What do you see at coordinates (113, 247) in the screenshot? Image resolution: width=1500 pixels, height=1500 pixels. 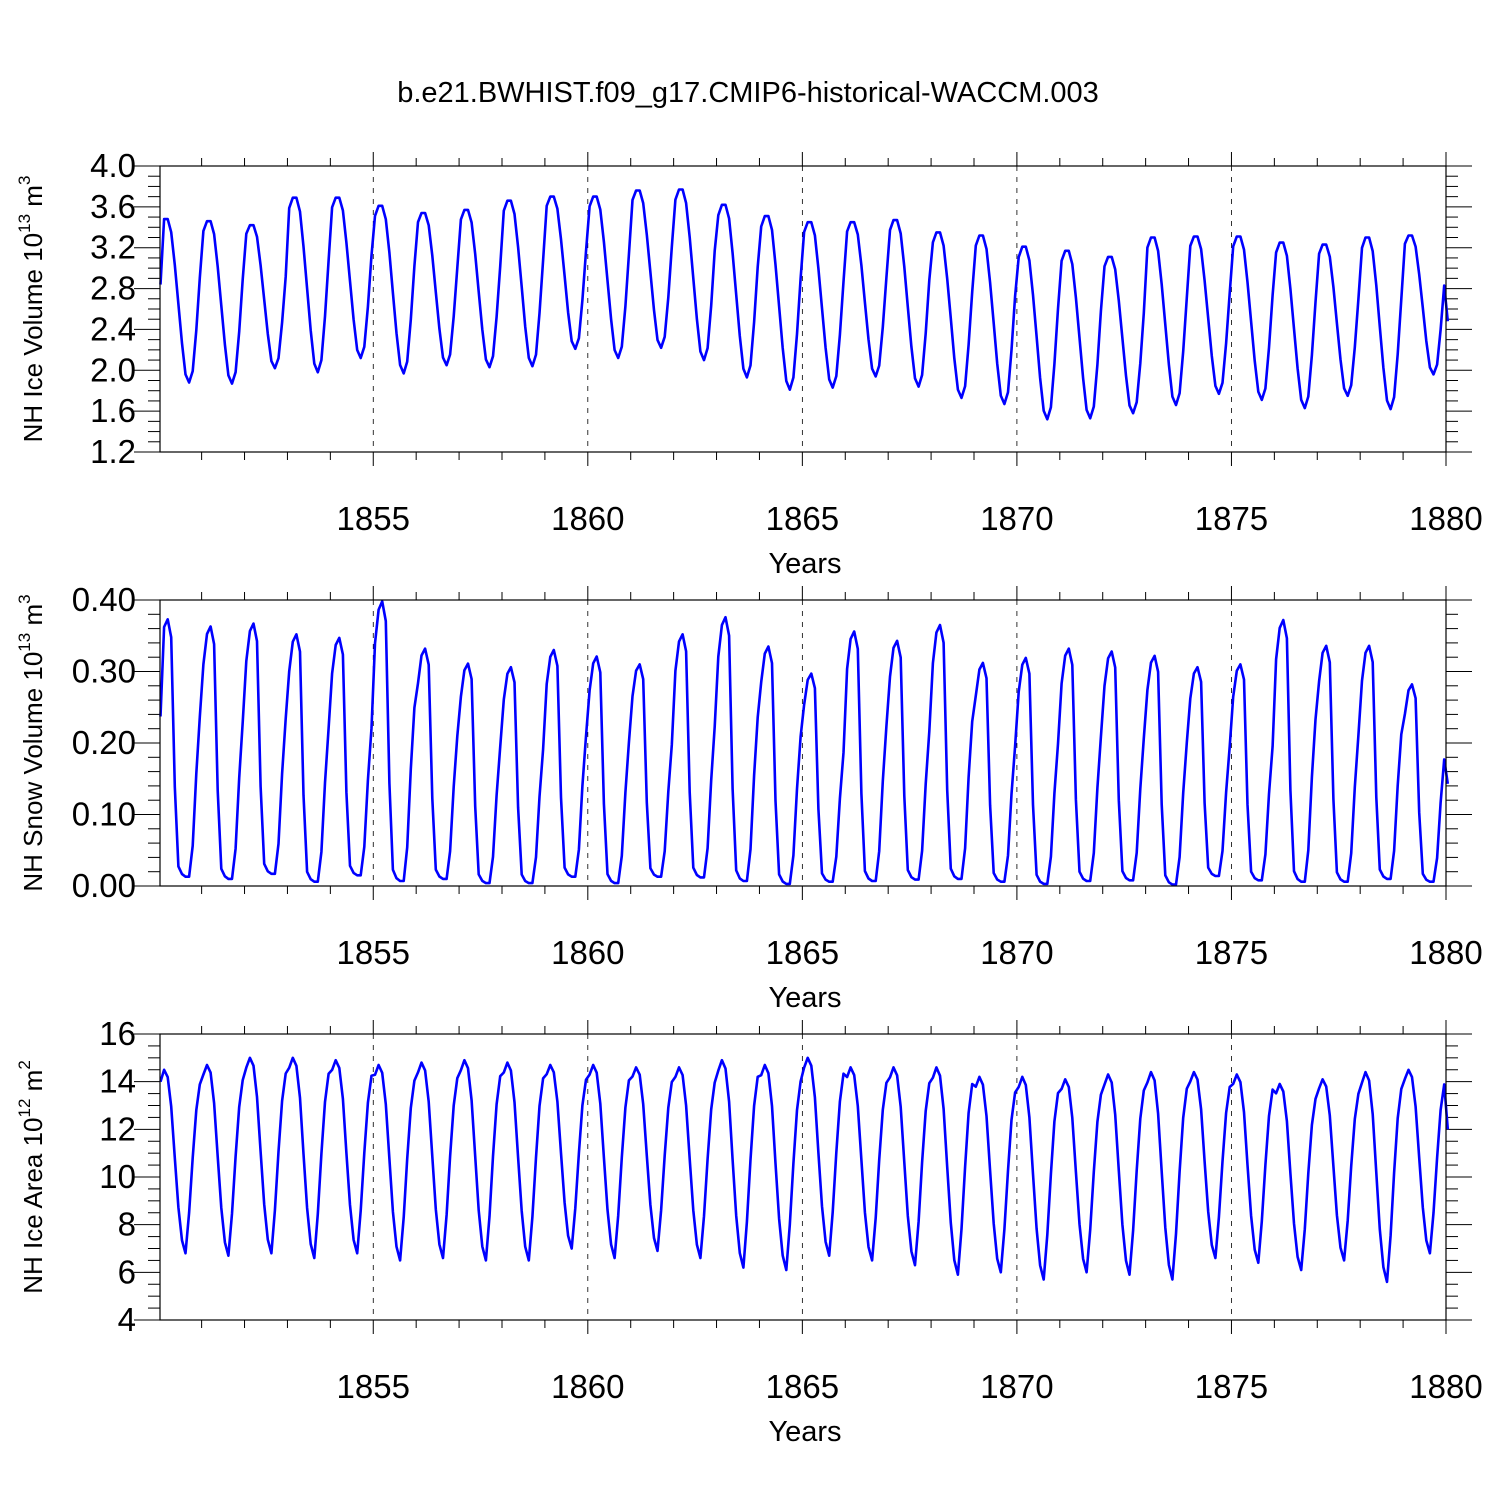 I see `y-tick-label: 3.2` at bounding box center [113, 247].